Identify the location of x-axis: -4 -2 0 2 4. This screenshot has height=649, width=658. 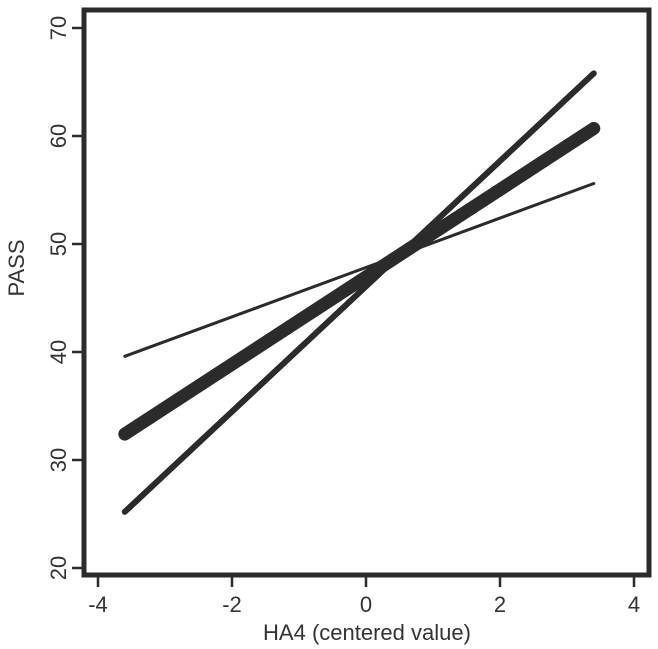
(364, 596).